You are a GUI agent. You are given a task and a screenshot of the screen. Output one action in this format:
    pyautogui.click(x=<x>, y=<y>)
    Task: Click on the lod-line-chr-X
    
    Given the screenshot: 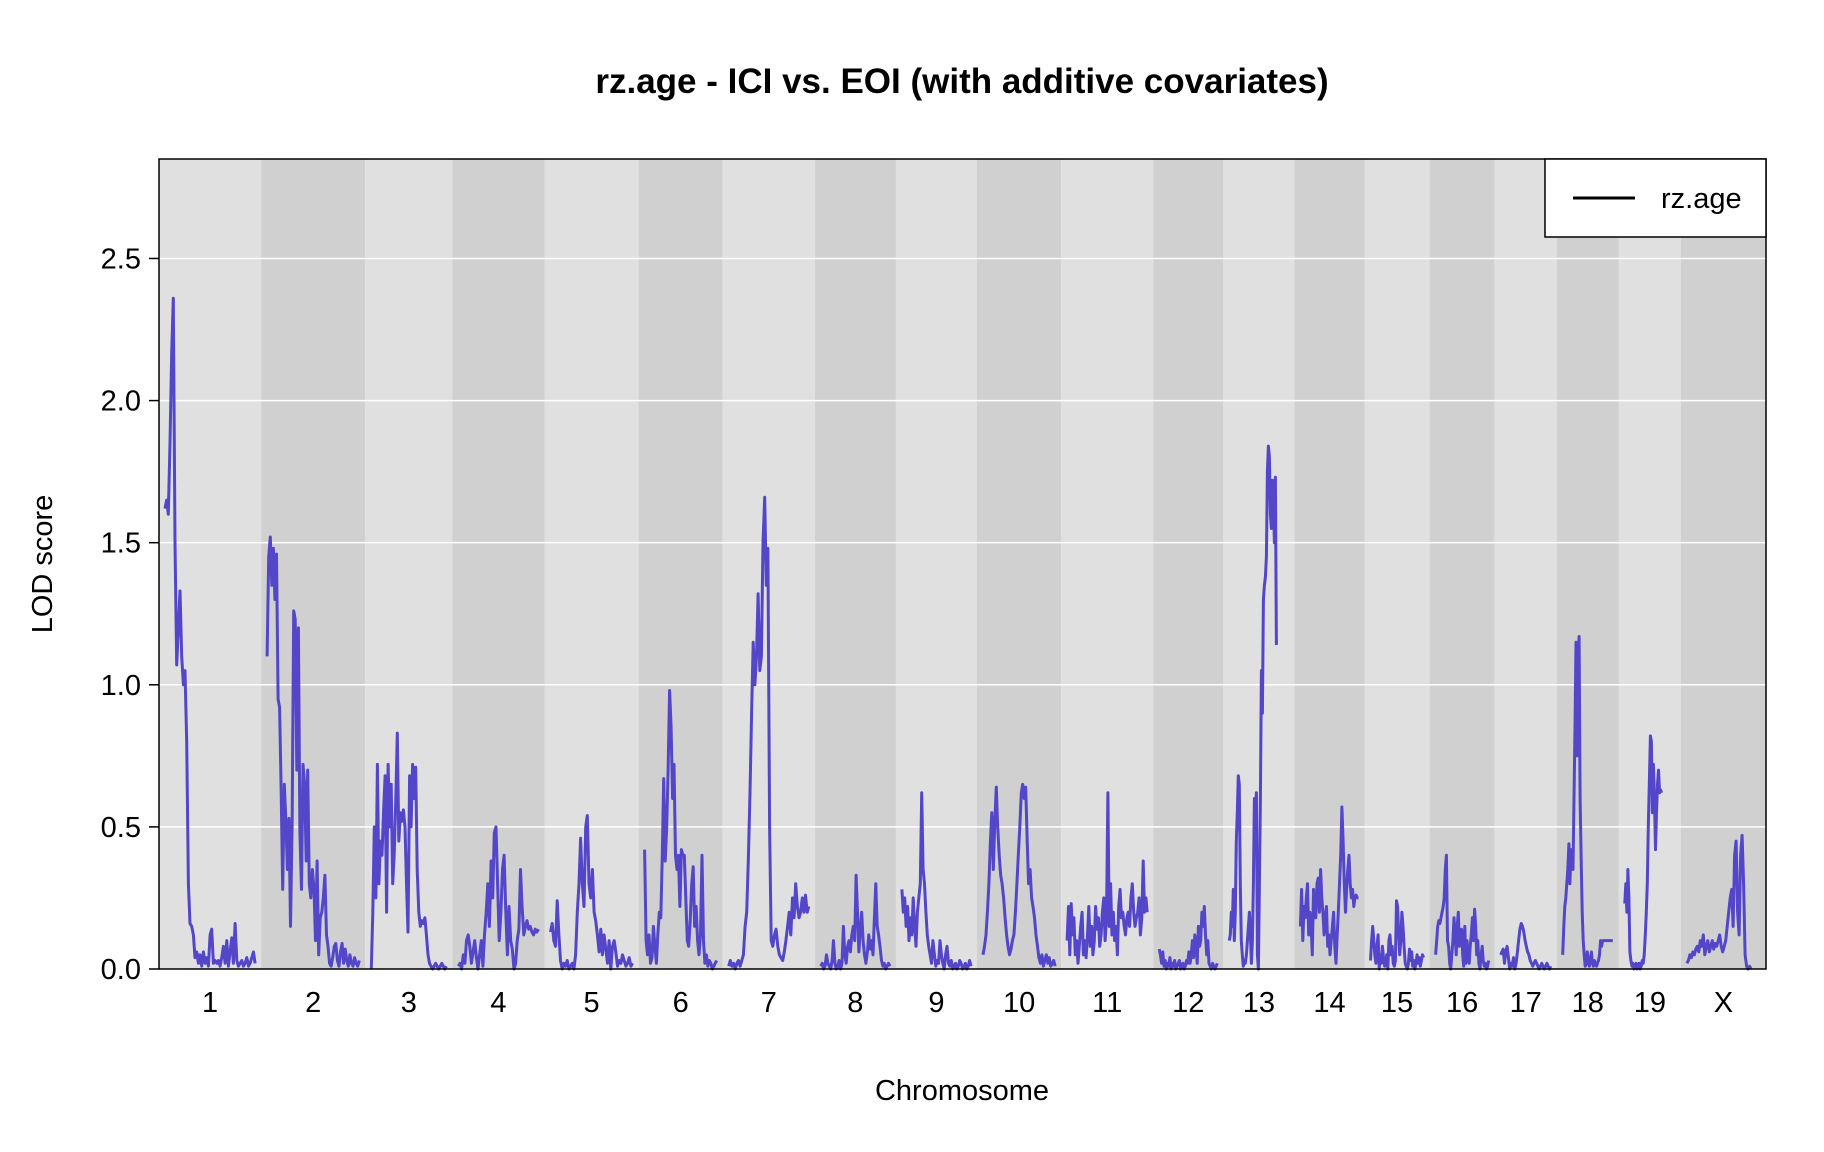 What is the action you would take?
    pyautogui.click(x=1719, y=902)
    